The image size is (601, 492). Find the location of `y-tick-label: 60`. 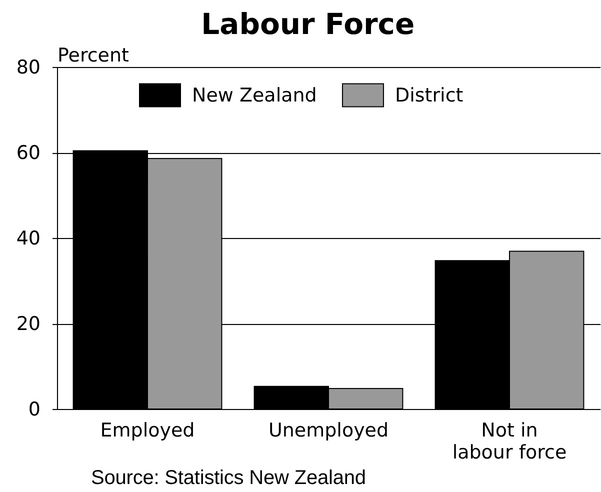

y-tick-label: 60 is located at coordinates (28, 153).